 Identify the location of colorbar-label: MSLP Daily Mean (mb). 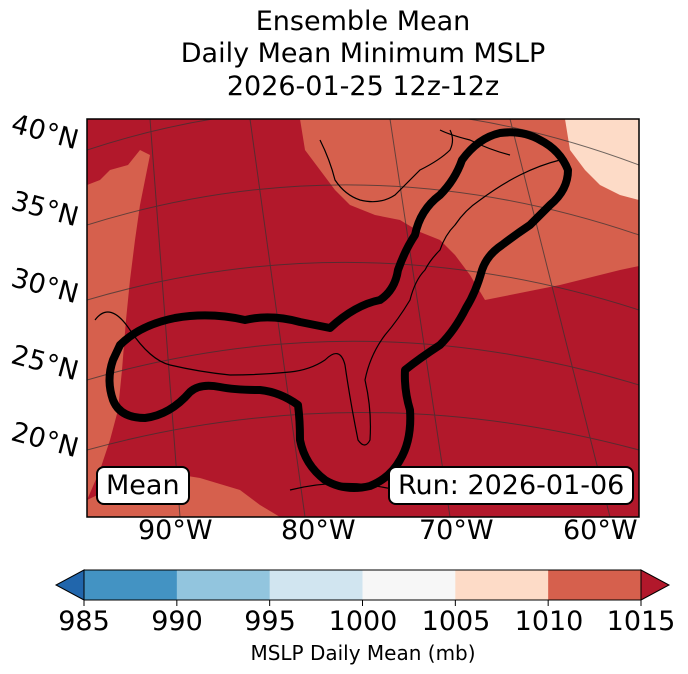
(363, 653).